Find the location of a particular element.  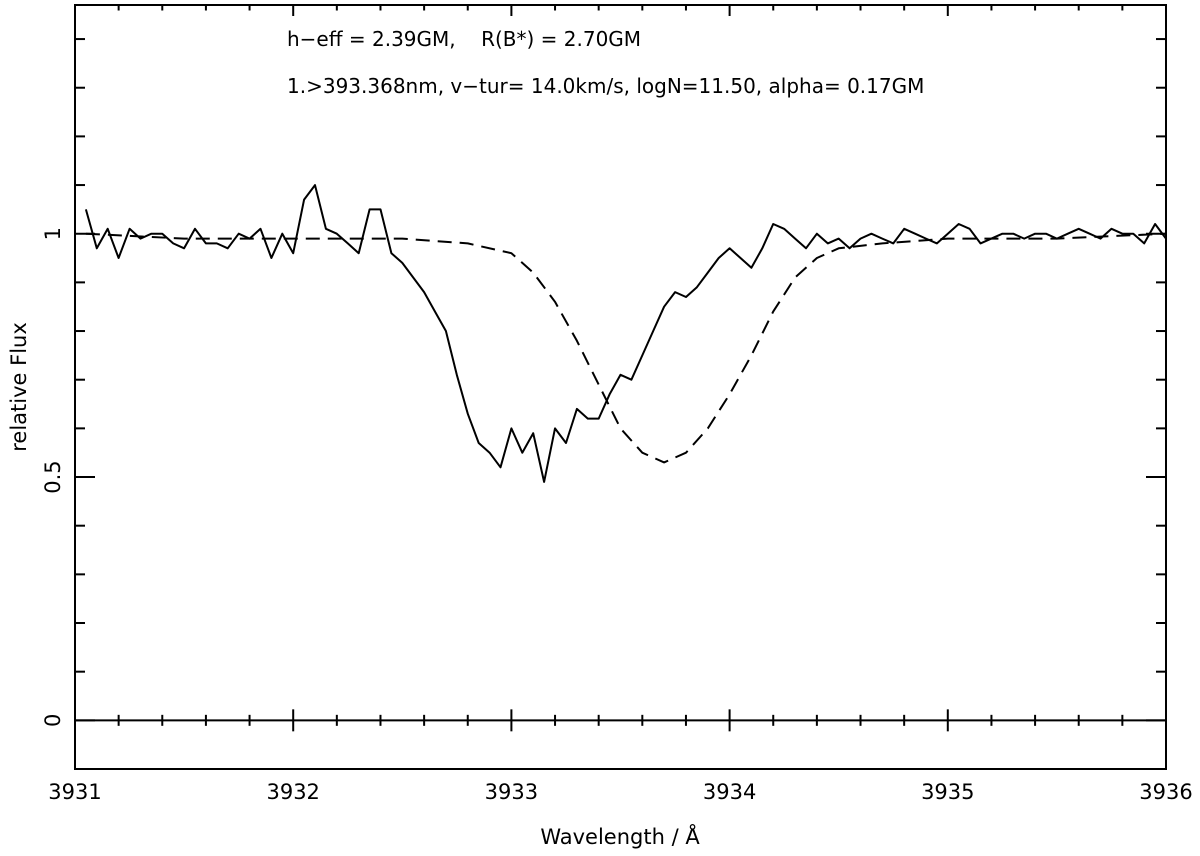

x-tick-label: 3935 is located at coordinates (947, 792).